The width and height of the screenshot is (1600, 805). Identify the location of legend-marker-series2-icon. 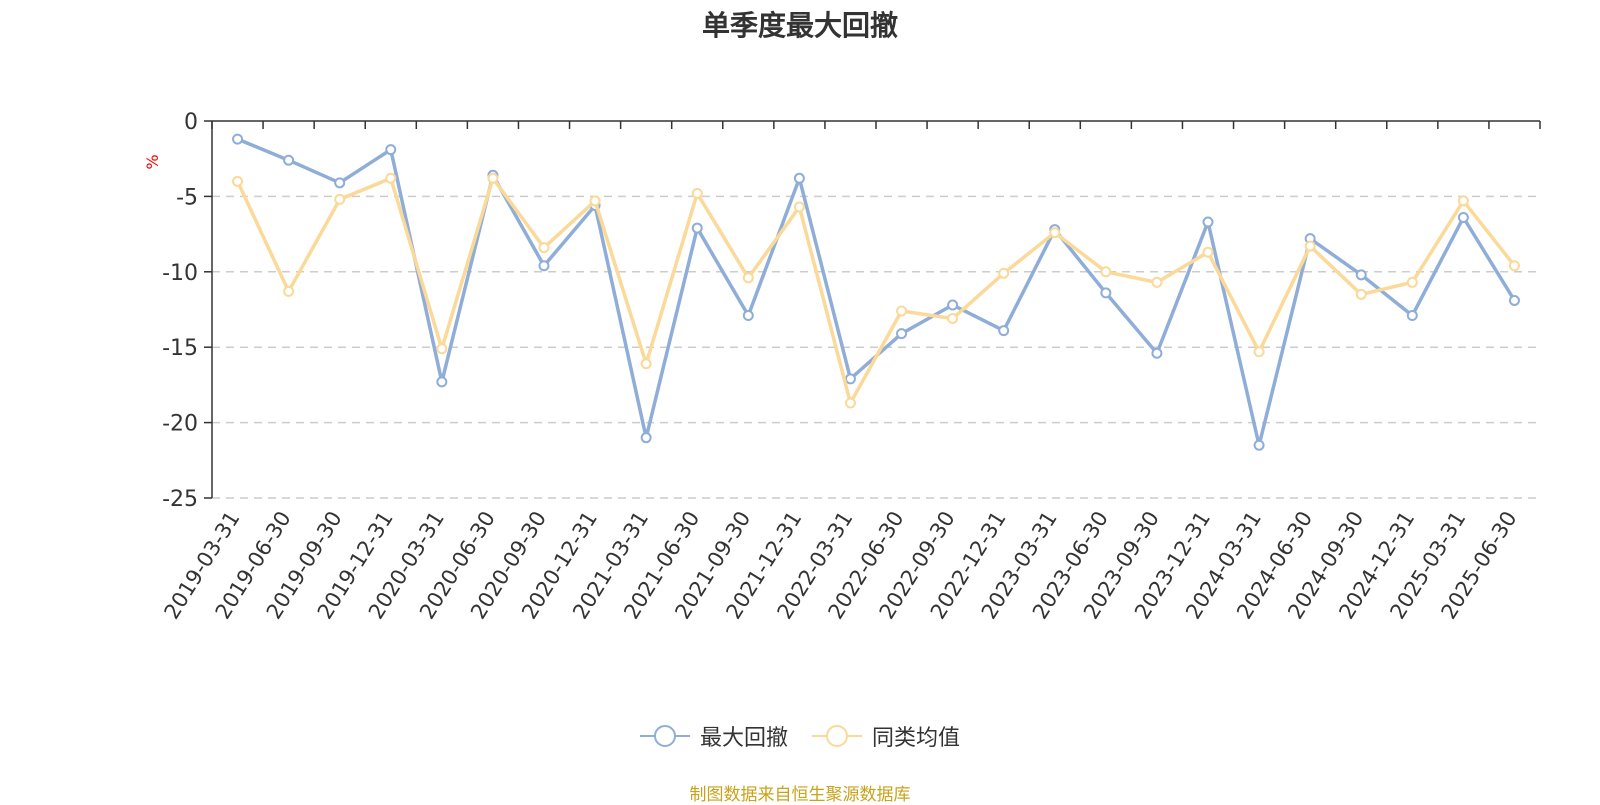
(837, 736).